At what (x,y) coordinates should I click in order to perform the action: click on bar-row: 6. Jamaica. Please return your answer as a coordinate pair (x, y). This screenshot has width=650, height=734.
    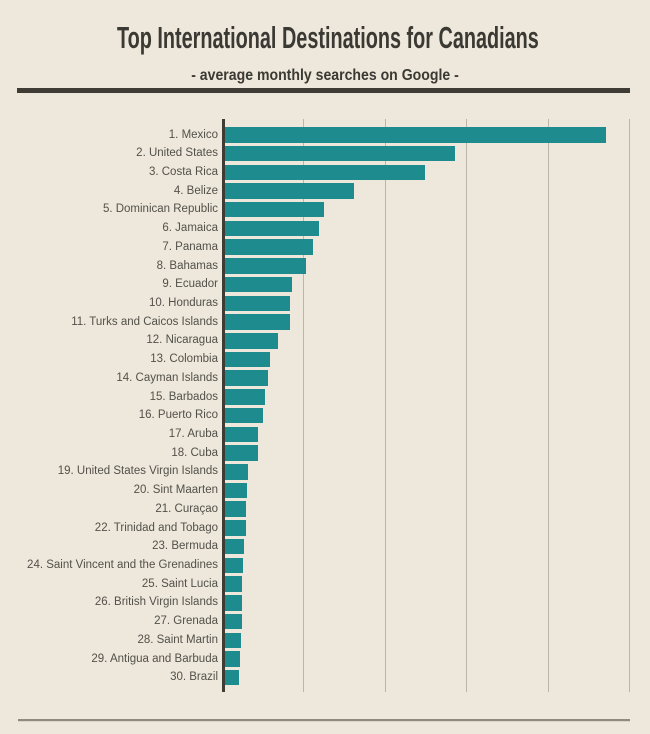
    Looking at the image, I should click on (325, 228).